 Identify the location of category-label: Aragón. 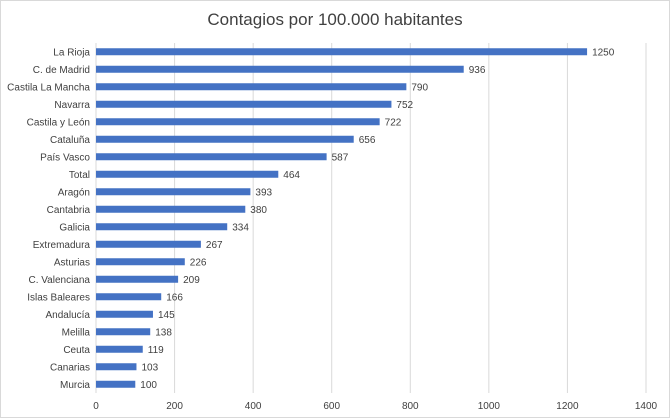
(74, 192).